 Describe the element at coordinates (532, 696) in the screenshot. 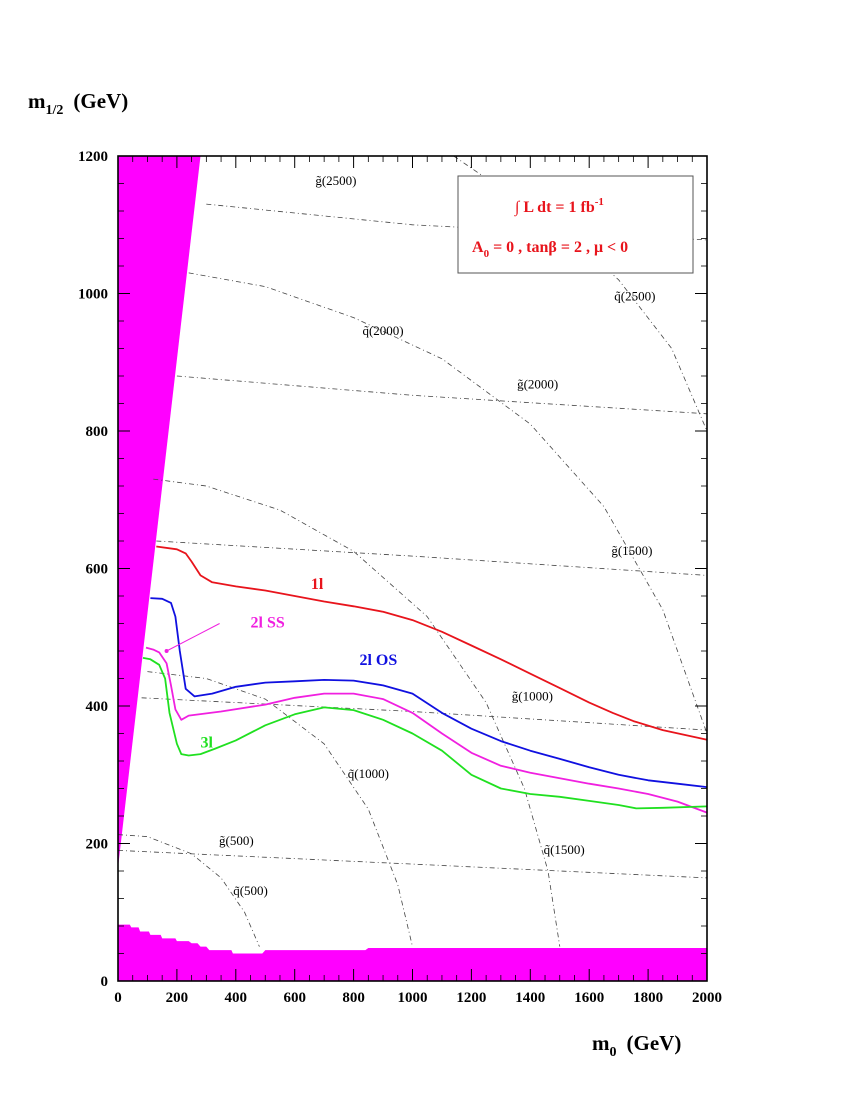

I see `iso-label-g-1000: g̃(1000)` at that location.